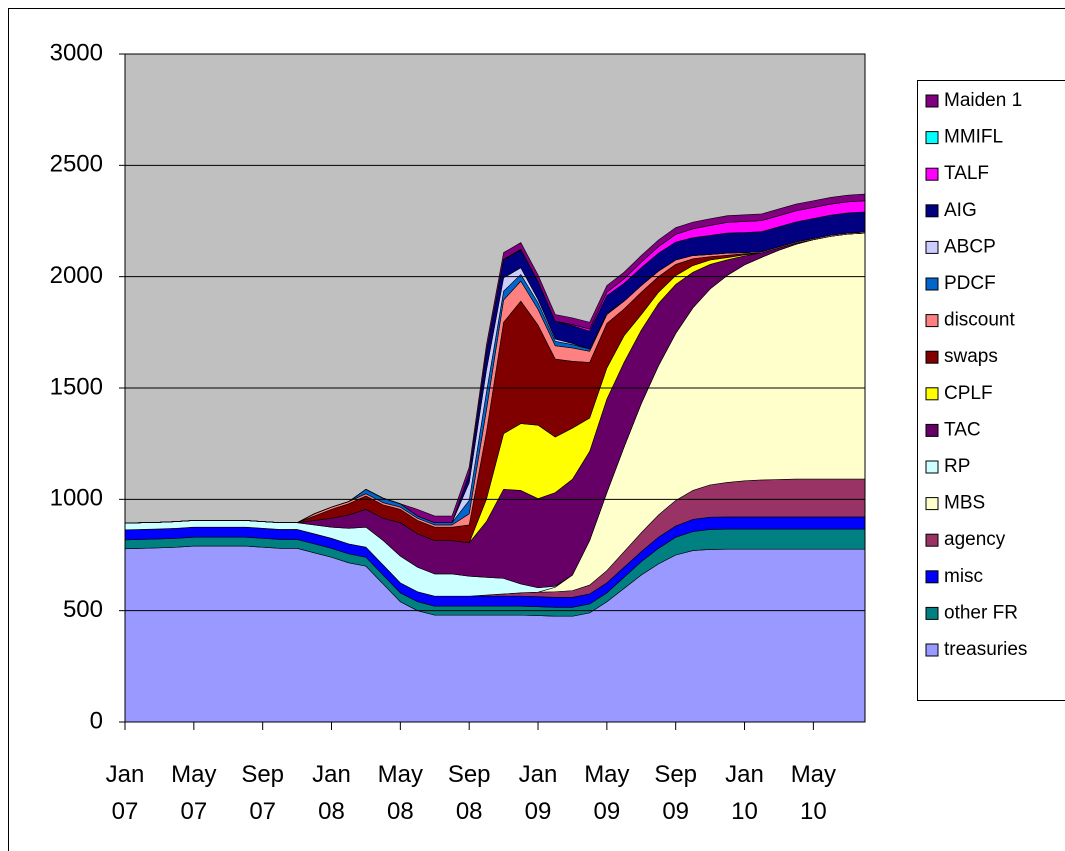  I want to click on legend-label: Maiden 1, so click(983, 100).